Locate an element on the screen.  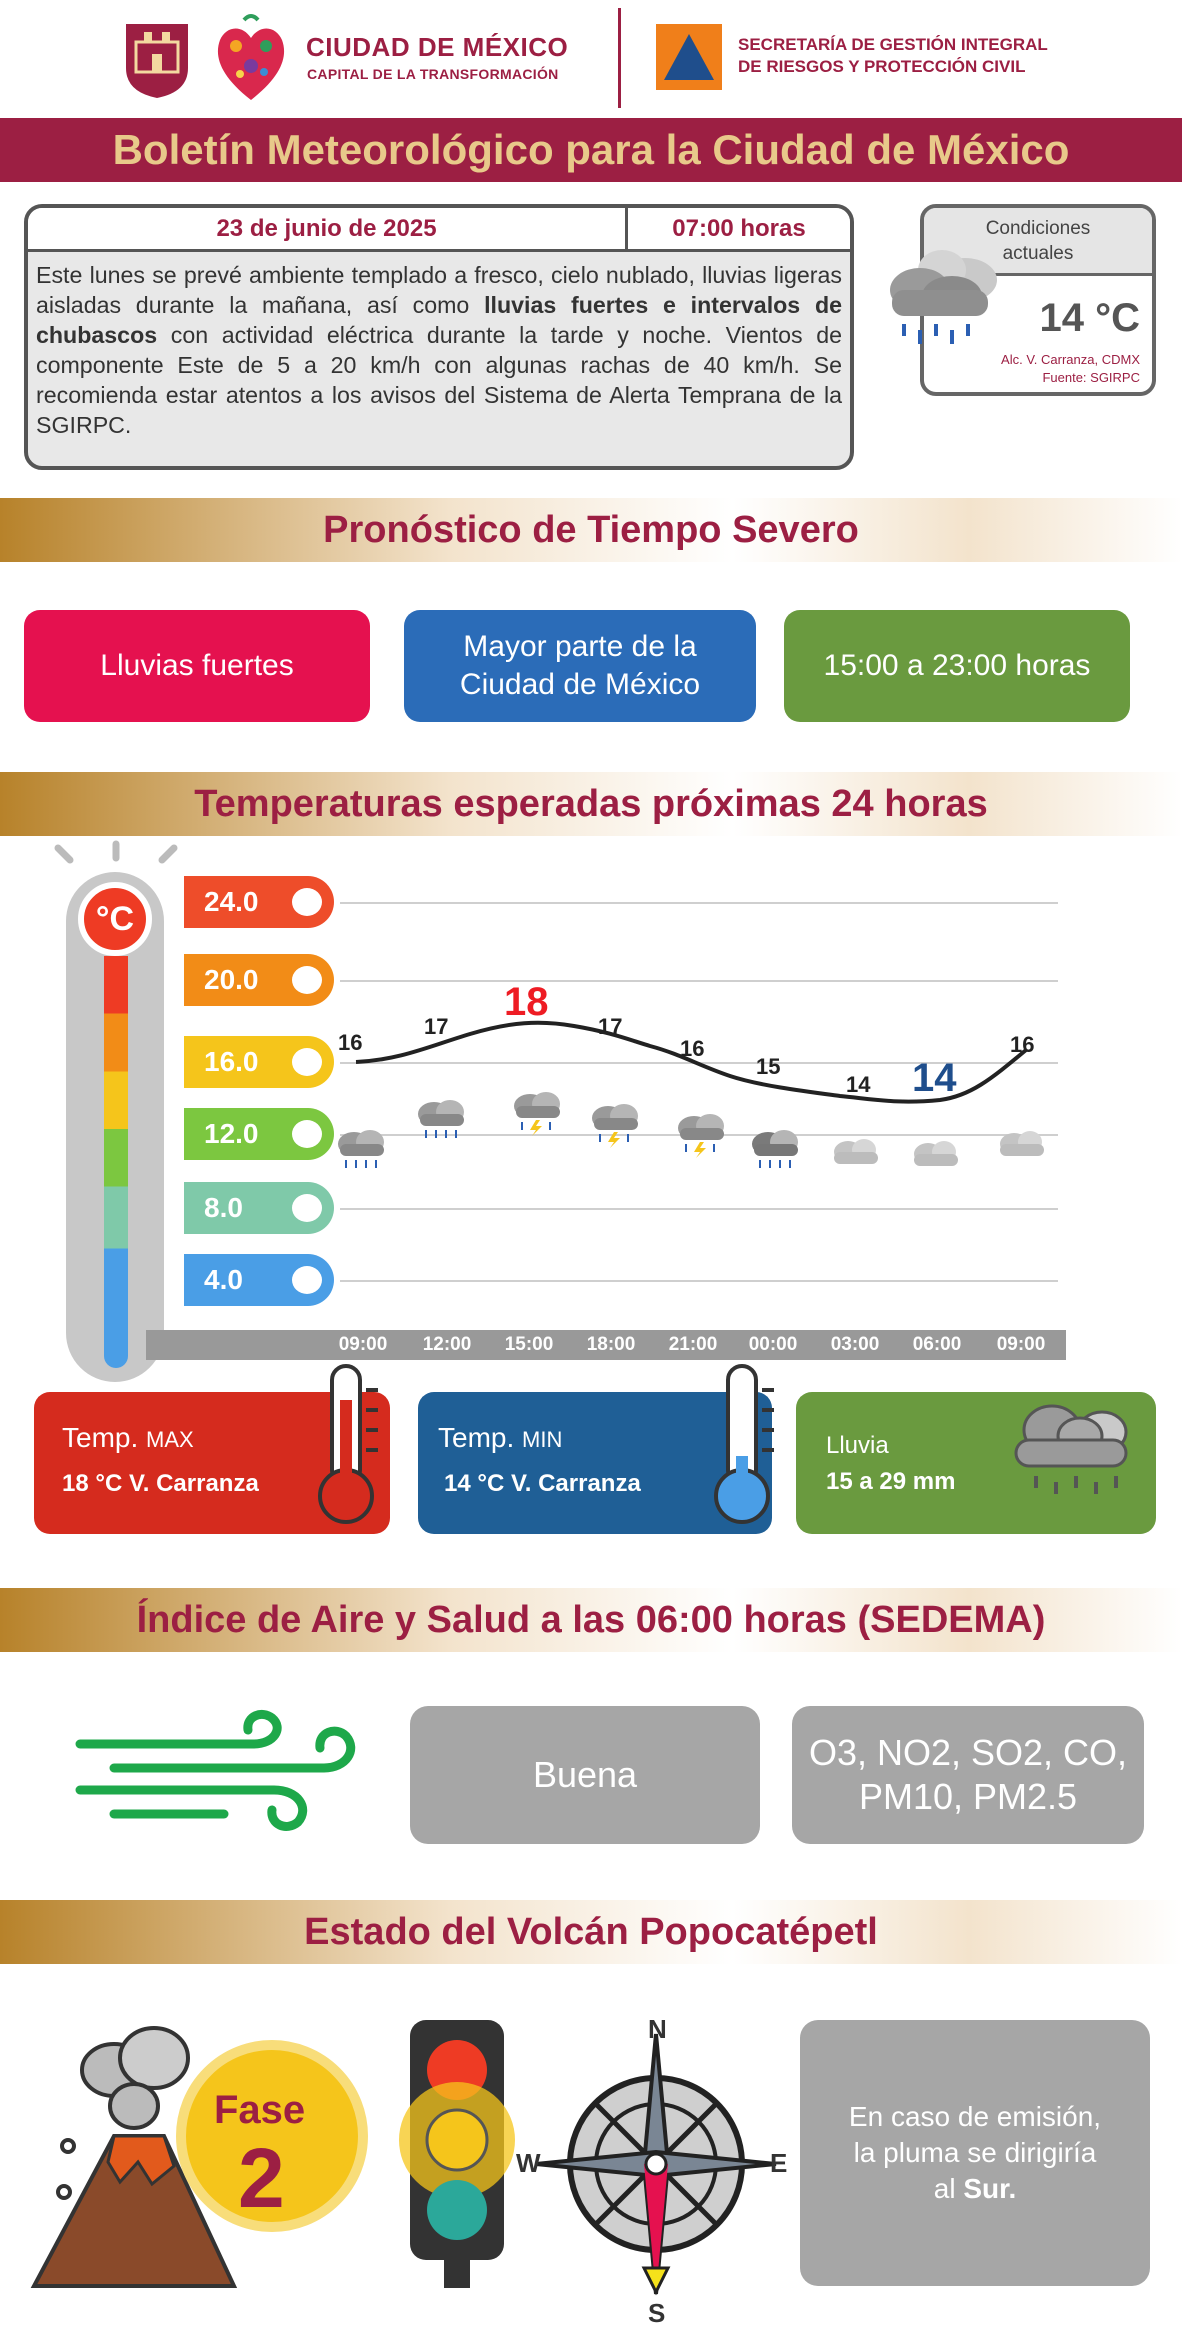
temp-max-suffix: MAX is located at coordinates (170, 1439).